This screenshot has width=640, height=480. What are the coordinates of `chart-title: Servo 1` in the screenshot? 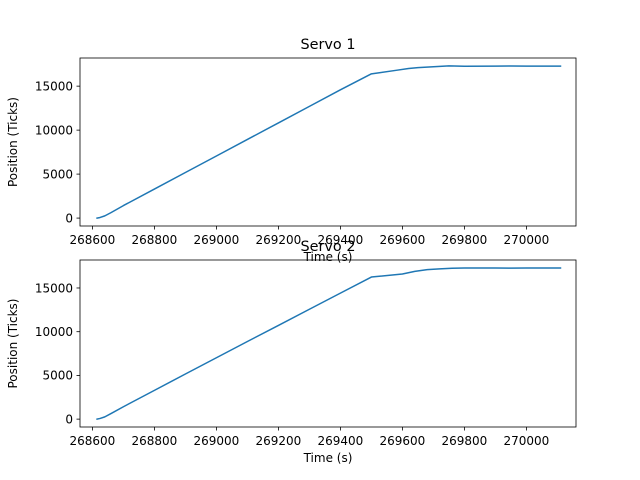 It's located at (328, 45).